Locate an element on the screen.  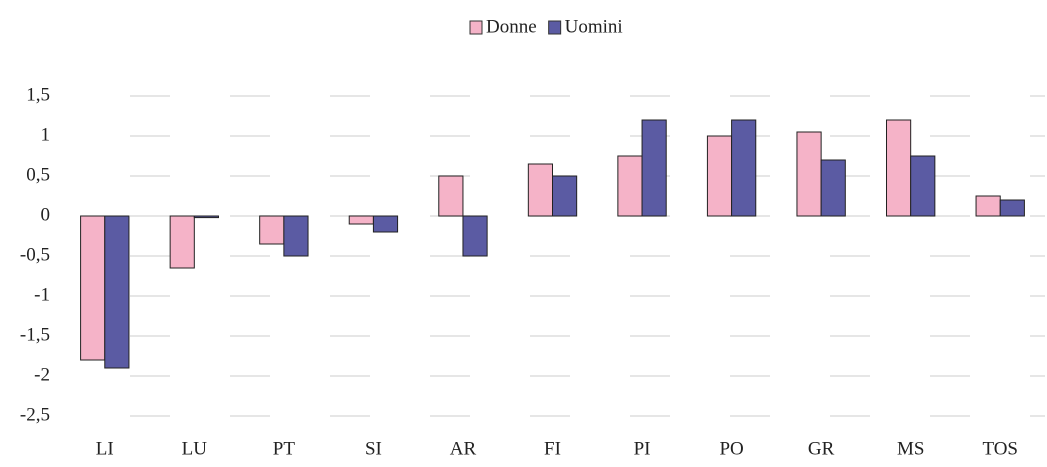
x-tick-label: LU is located at coordinates (195, 448).